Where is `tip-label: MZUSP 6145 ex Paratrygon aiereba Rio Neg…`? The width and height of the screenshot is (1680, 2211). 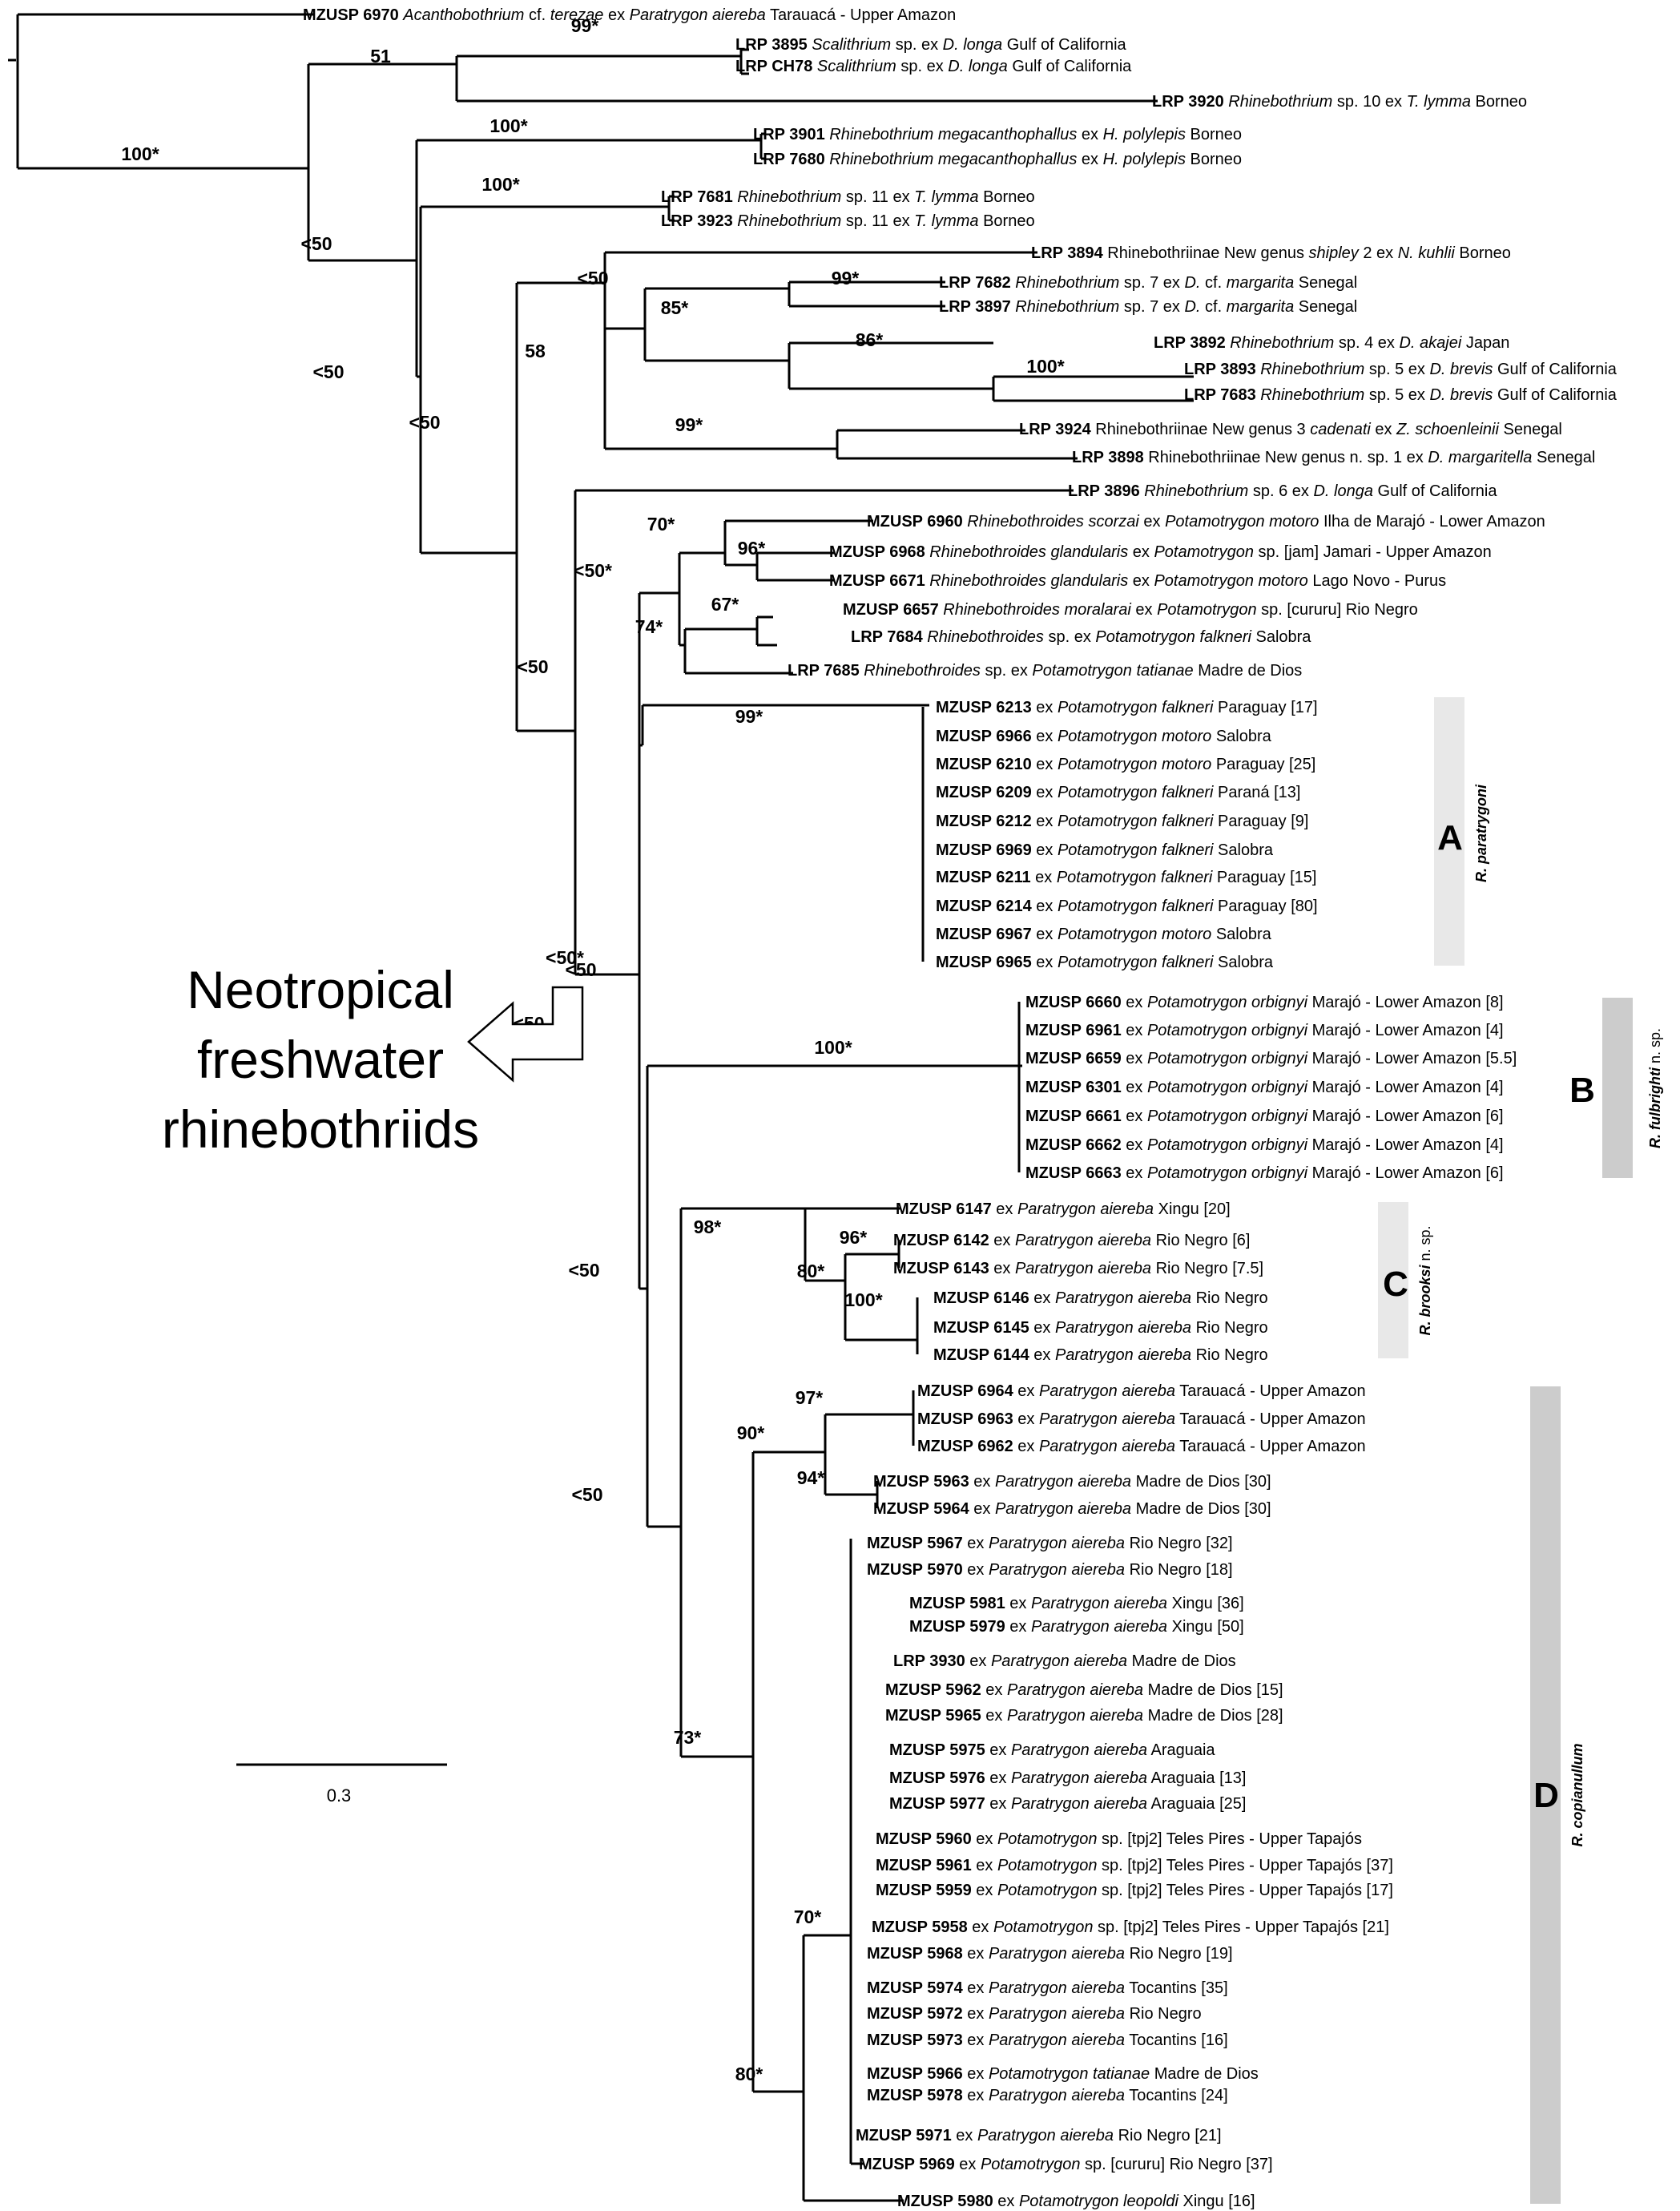 tip-label: MZUSP 6145 ex Paratrygon aiereba Rio Neg… is located at coordinates (1100, 1328).